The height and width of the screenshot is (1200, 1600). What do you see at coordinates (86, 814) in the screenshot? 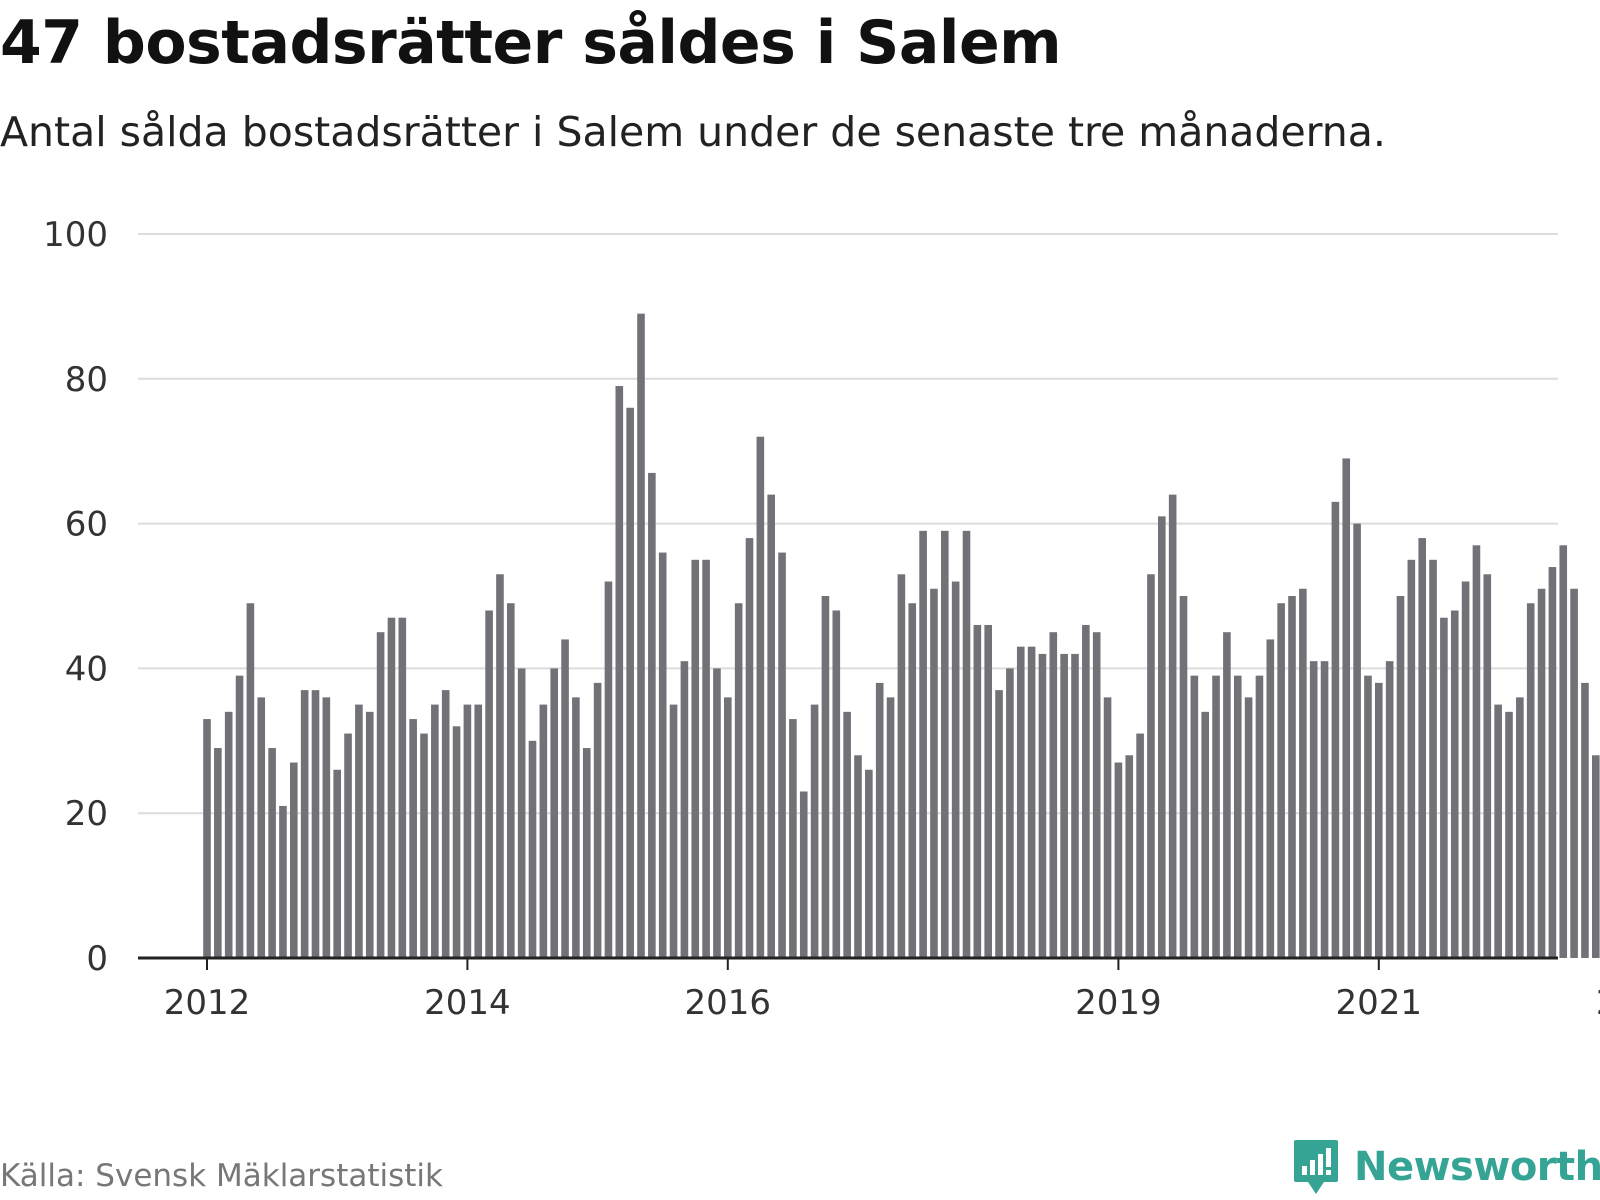
I see `y-tick-label: 20` at bounding box center [86, 814].